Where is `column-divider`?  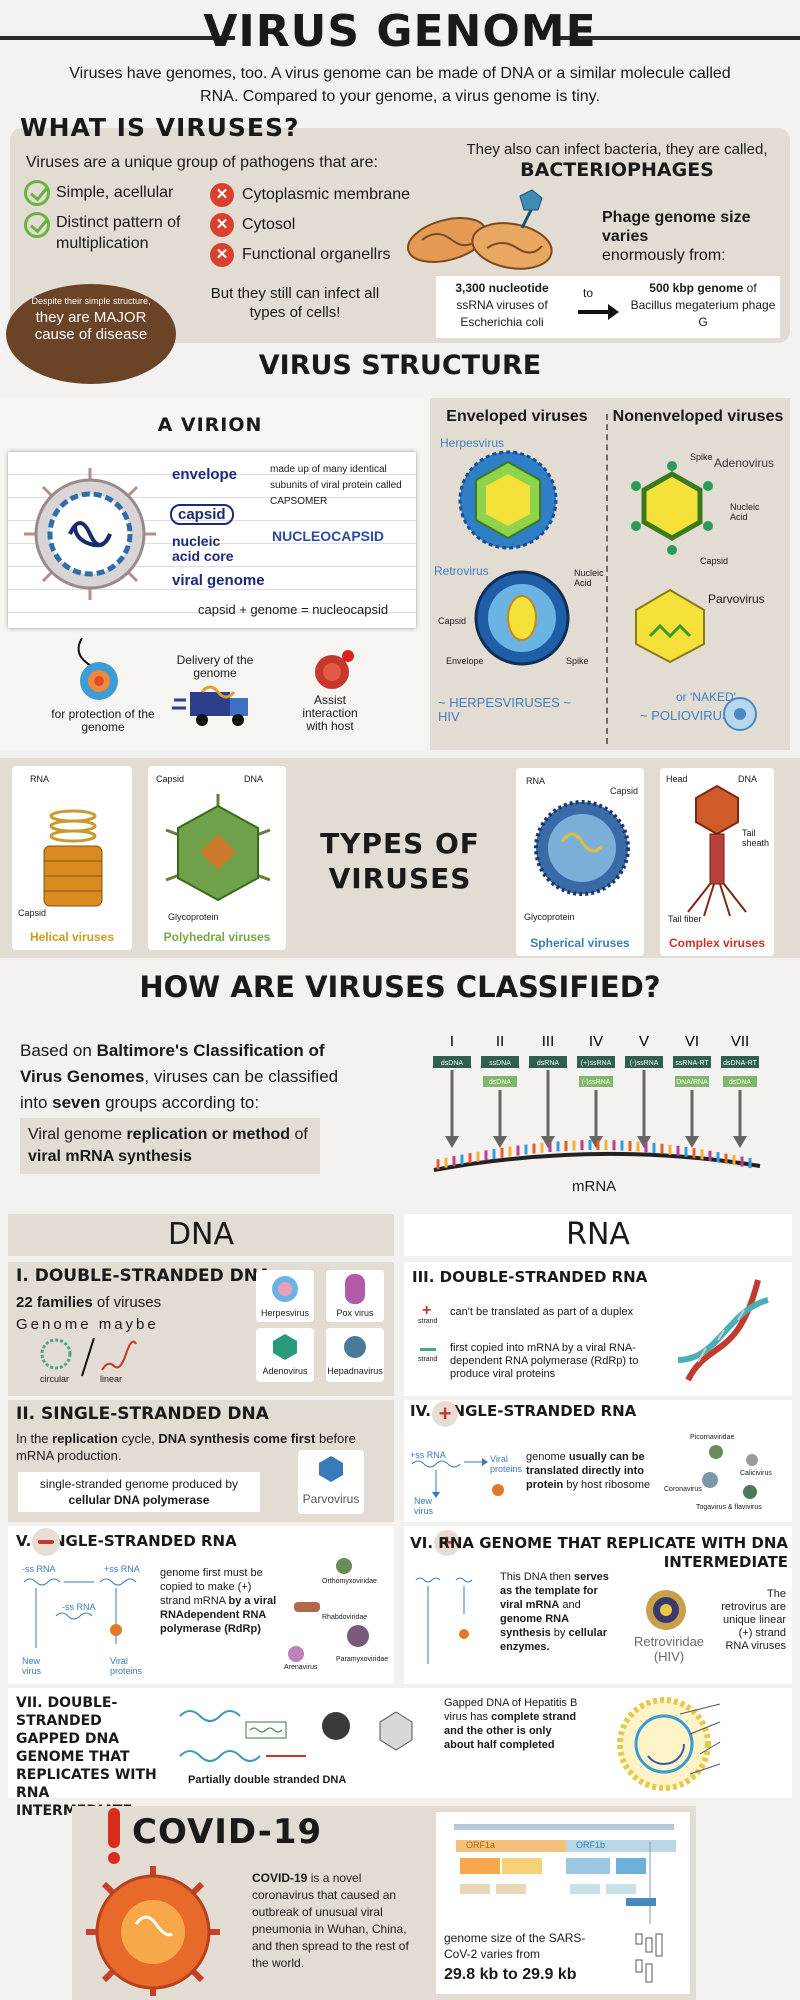 column-divider is located at coordinates (607, 579).